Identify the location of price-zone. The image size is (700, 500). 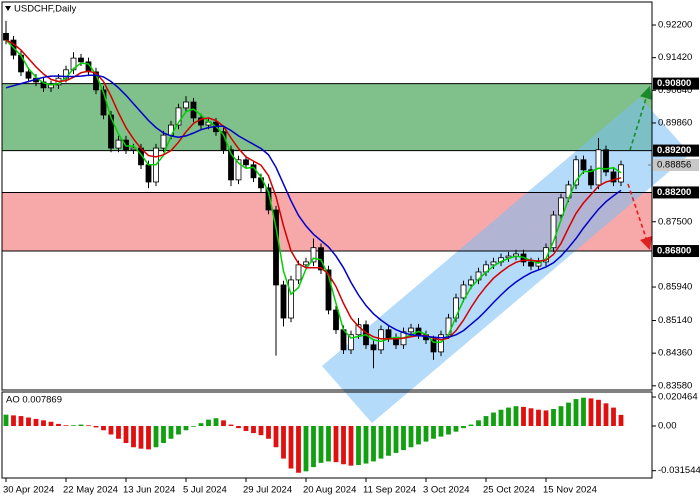
(327, 117).